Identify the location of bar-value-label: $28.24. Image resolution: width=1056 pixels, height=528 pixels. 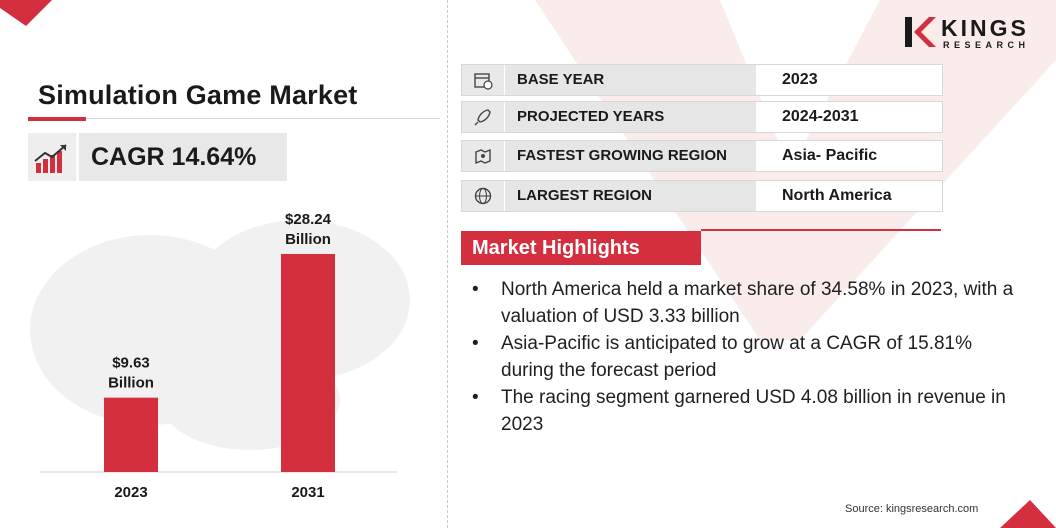
(308, 219).